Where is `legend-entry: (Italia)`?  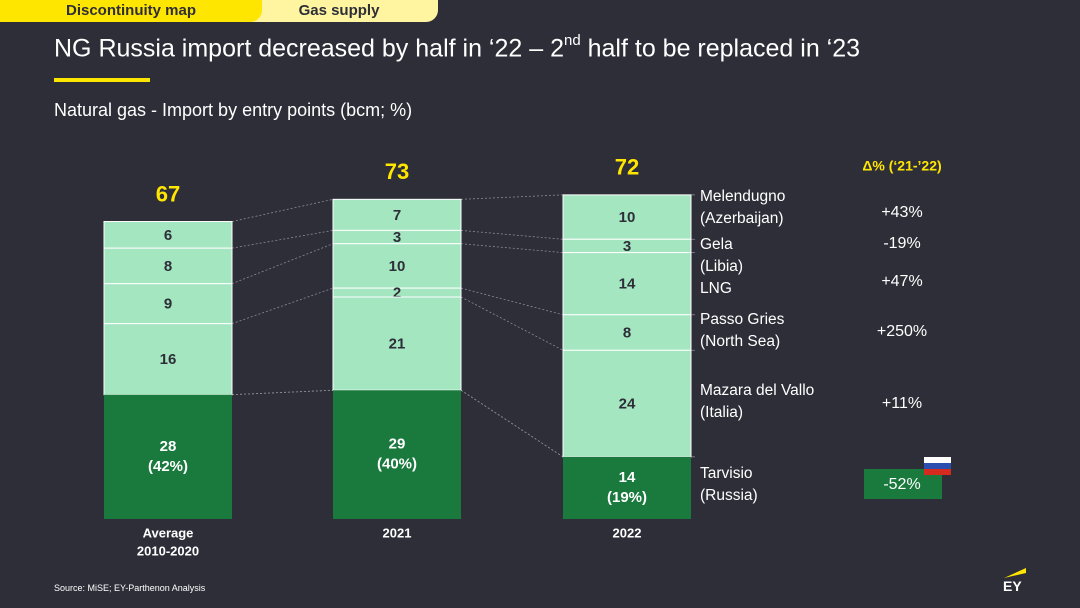 legend-entry: (Italia) is located at coordinates (721, 412).